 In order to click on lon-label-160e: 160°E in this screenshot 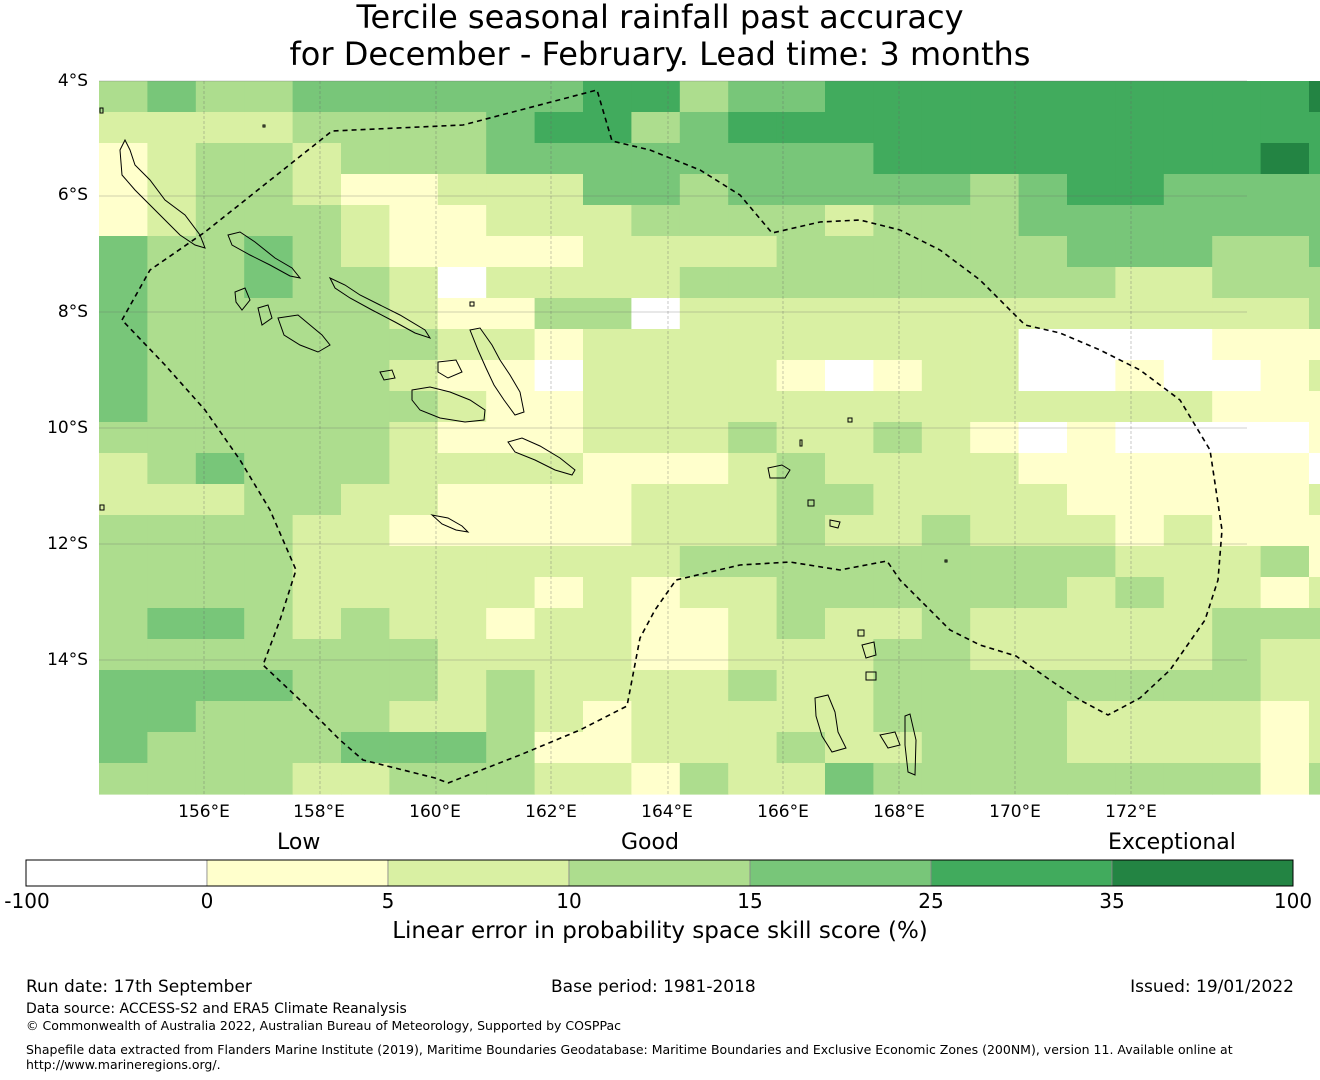, I will do `click(435, 812)`.